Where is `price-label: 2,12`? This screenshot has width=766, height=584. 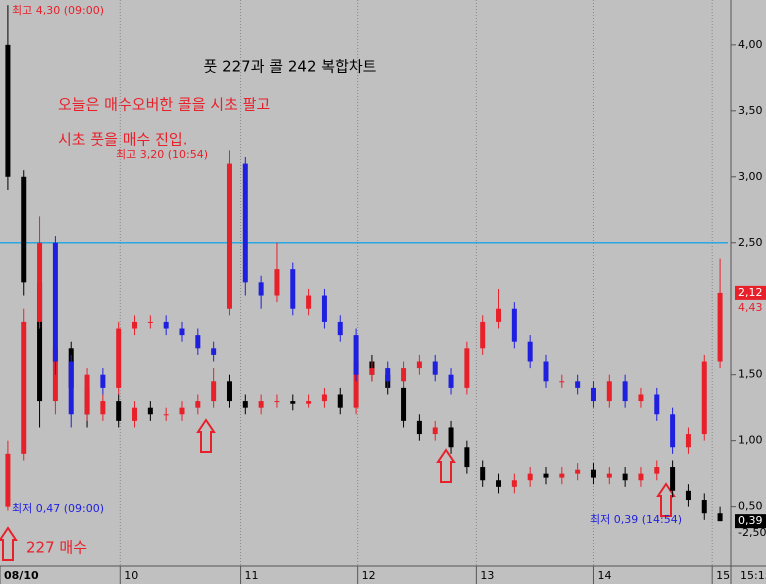
price-label: 2,12 is located at coordinates (750, 292).